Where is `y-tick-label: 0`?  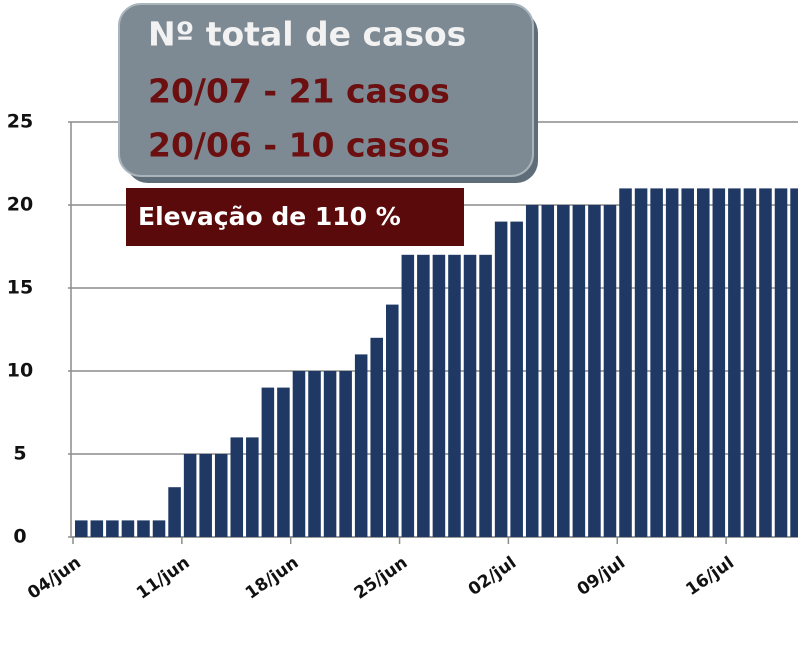 y-tick-label: 0 is located at coordinates (19, 537).